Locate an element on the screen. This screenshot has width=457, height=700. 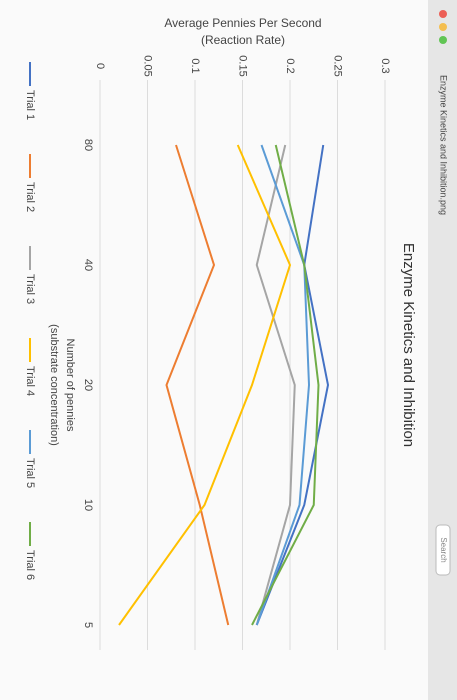
zoom-button is located at coordinates (443, 40).